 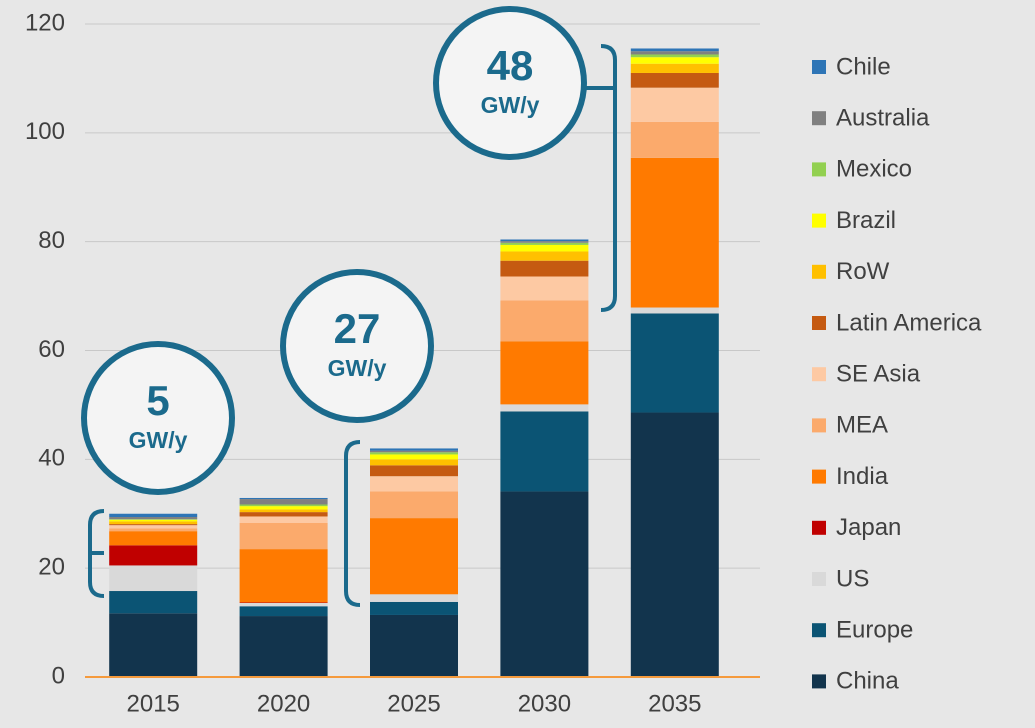 I want to click on x-tick-label: 2030, so click(x=544, y=703).